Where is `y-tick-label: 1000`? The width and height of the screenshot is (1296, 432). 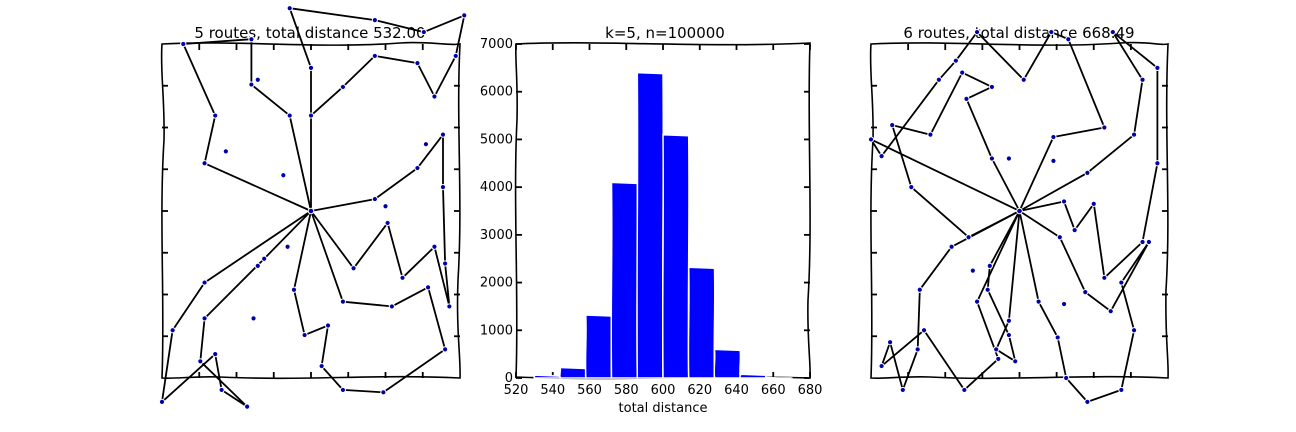
y-tick-label: 1000 is located at coordinates (496, 330).